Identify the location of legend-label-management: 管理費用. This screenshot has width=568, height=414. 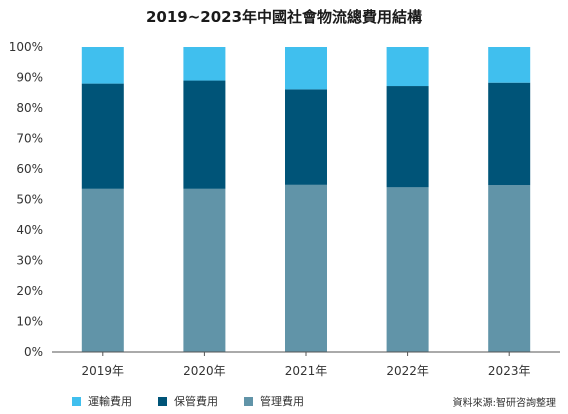
(282, 401).